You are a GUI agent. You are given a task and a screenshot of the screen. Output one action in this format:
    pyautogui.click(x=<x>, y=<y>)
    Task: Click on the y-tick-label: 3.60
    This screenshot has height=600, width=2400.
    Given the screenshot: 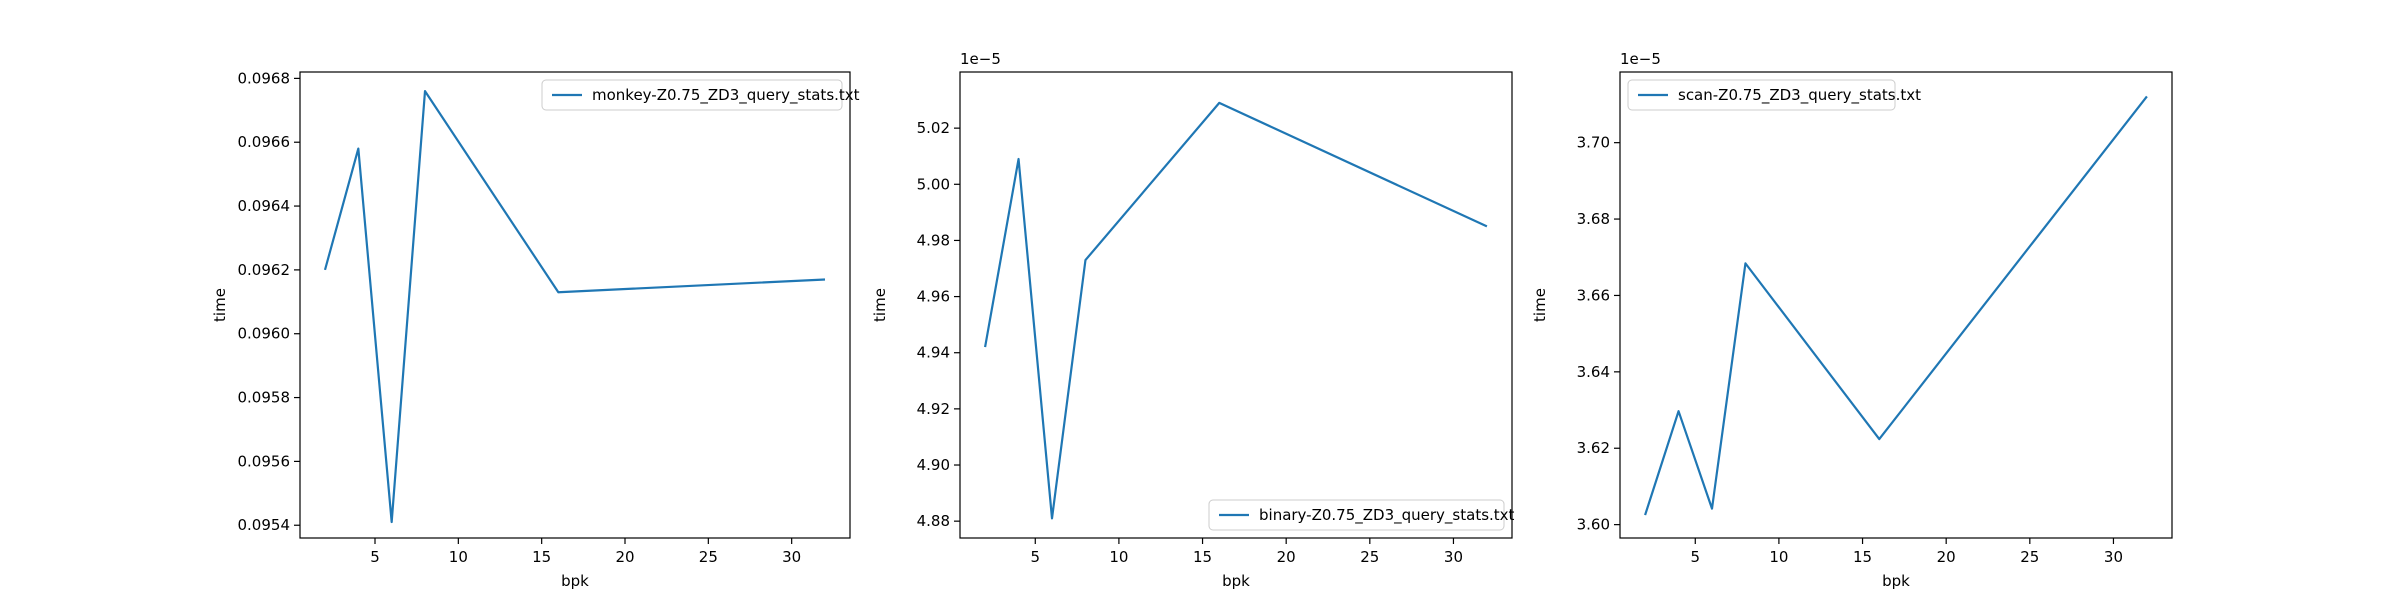 What is the action you would take?
    pyautogui.click(x=1593, y=525)
    